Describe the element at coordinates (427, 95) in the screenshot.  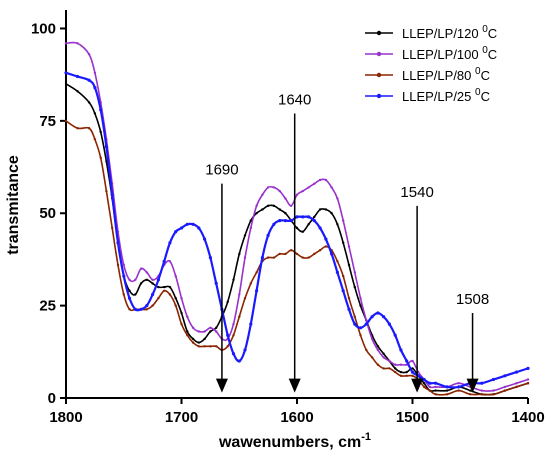
I see `legend-item: LLEP/LP/25 0C` at that location.